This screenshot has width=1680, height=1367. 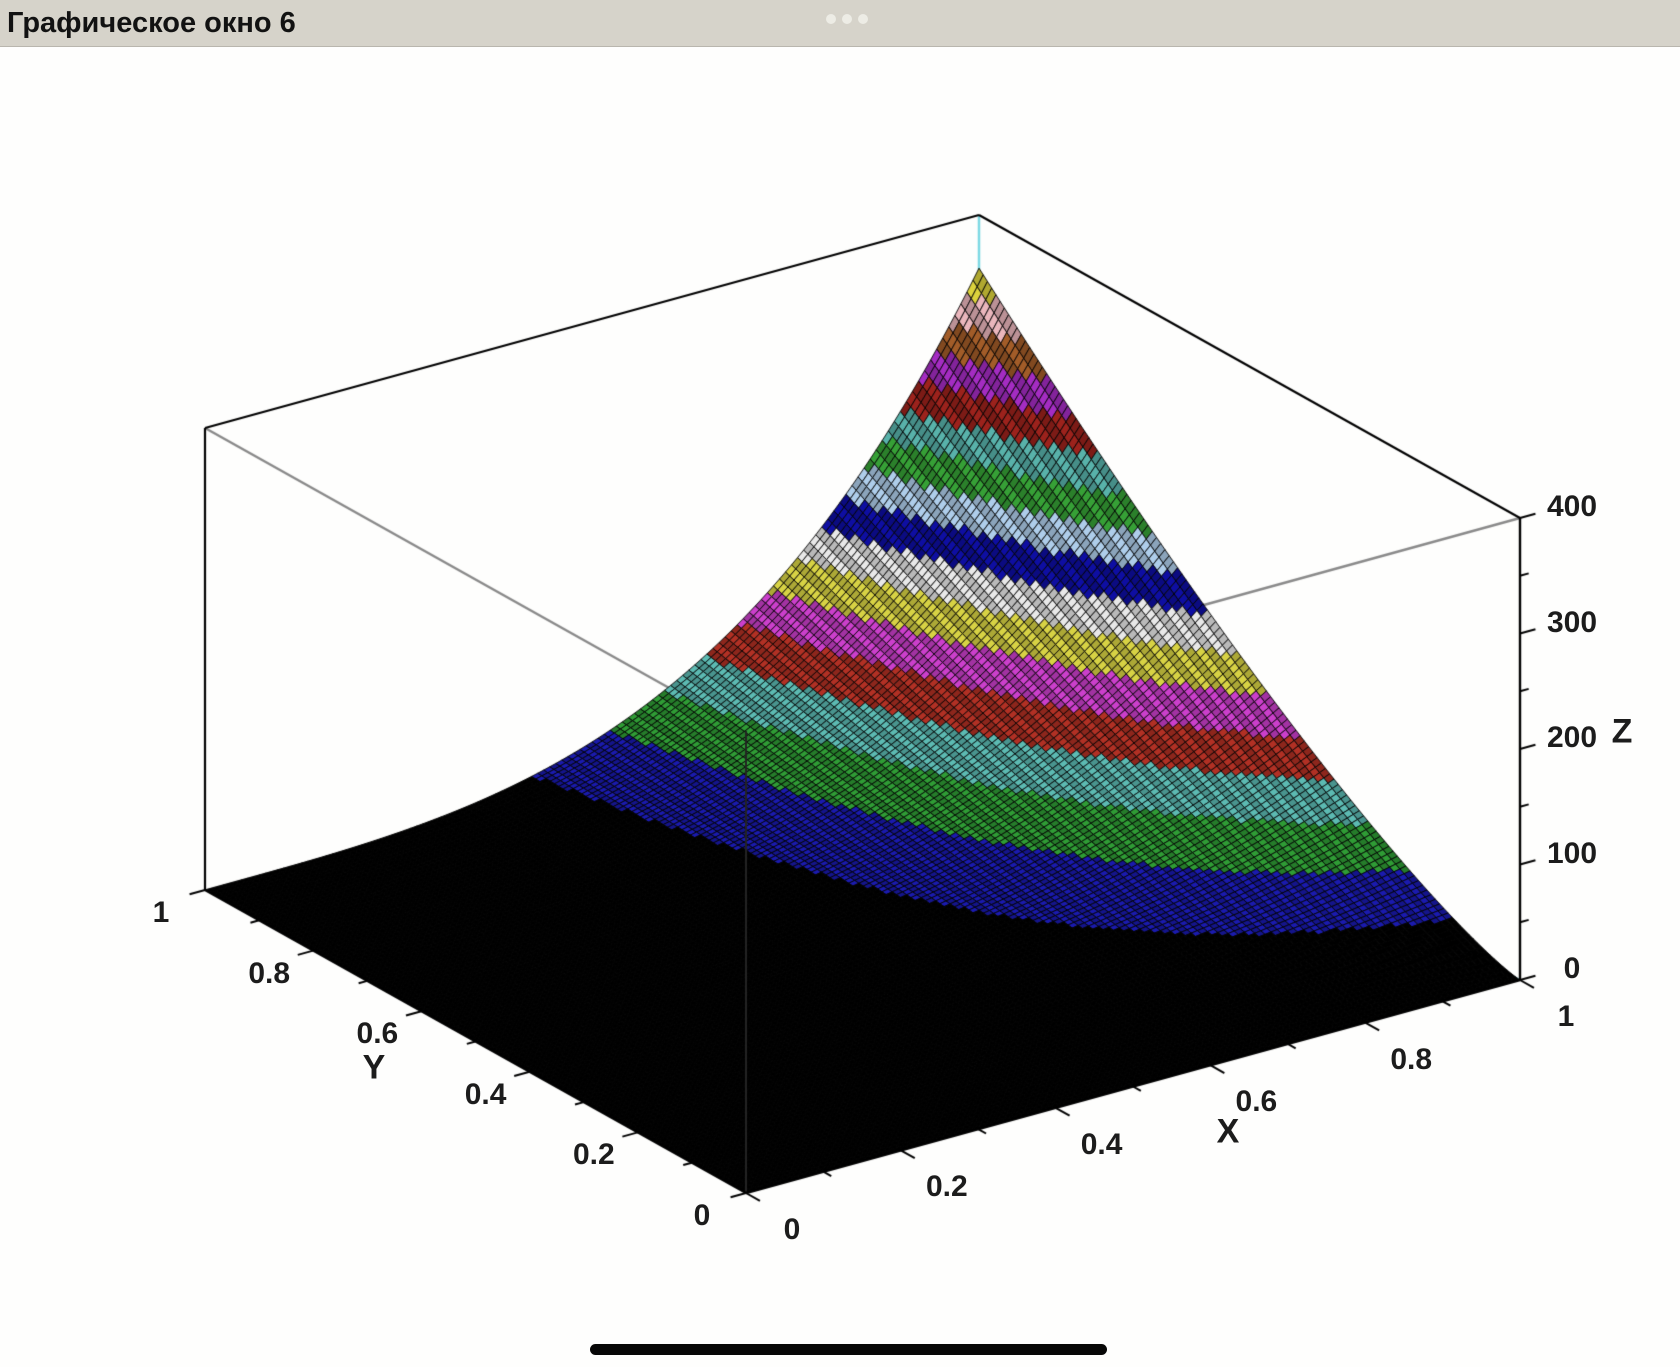 I want to click on home-indicator, so click(x=848, y=1349).